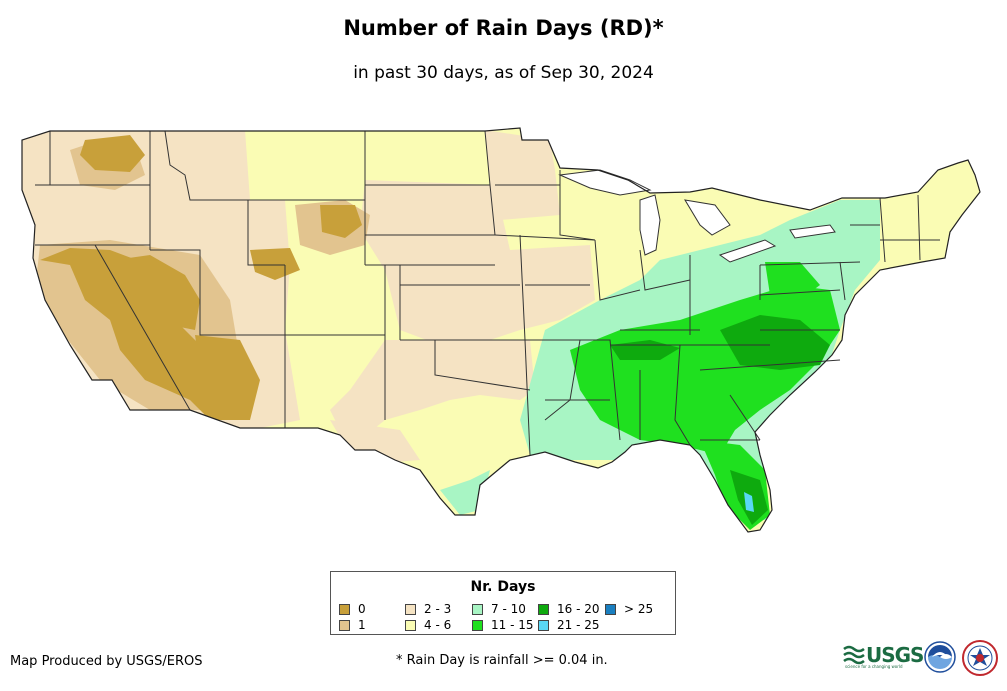 The width and height of the screenshot is (1007, 691). What do you see at coordinates (512, 625) in the screenshot?
I see `legend-label-5: 11 - 15` at bounding box center [512, 625].